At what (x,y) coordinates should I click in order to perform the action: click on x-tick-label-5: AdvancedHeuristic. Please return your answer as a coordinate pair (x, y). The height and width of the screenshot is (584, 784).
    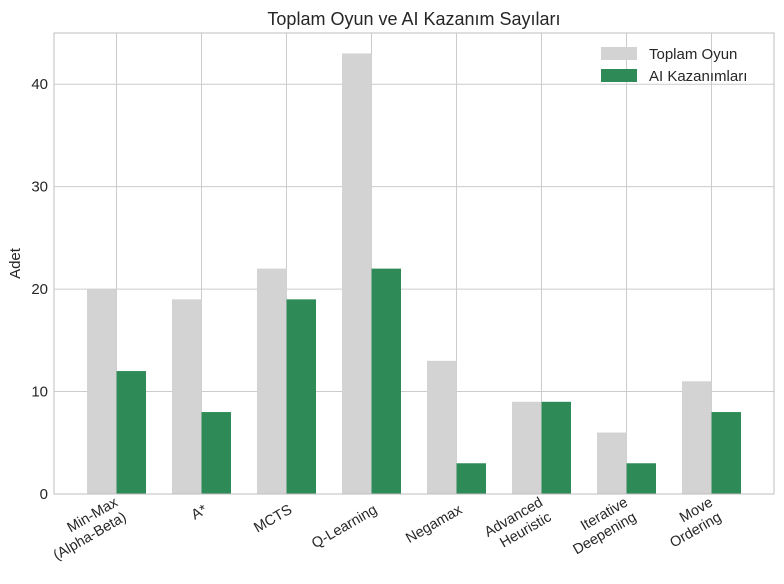
    Looking at the image, I should click on (518, 525).